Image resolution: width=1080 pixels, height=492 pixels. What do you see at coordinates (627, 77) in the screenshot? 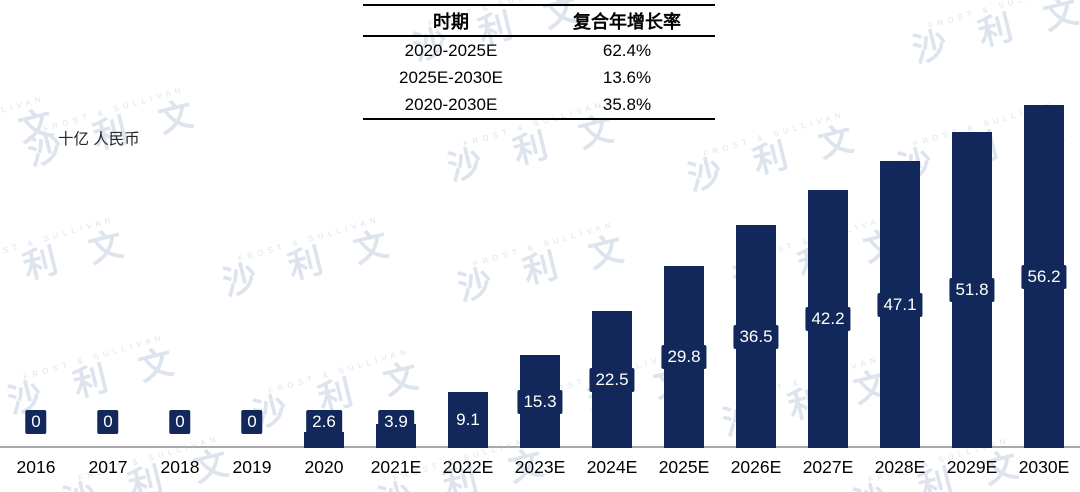
I see `table-cell-cagr: 13.6%` at bounding box center [627, 77].